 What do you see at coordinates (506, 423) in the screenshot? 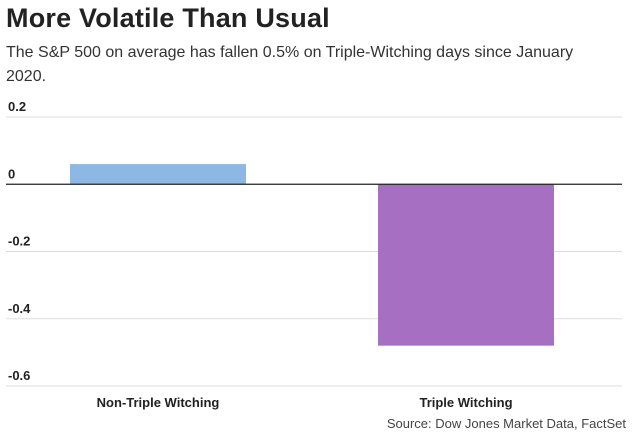
I see `source-note: Source: Dow Jones Market Data, FactSet` at bounding box center [506, 423].